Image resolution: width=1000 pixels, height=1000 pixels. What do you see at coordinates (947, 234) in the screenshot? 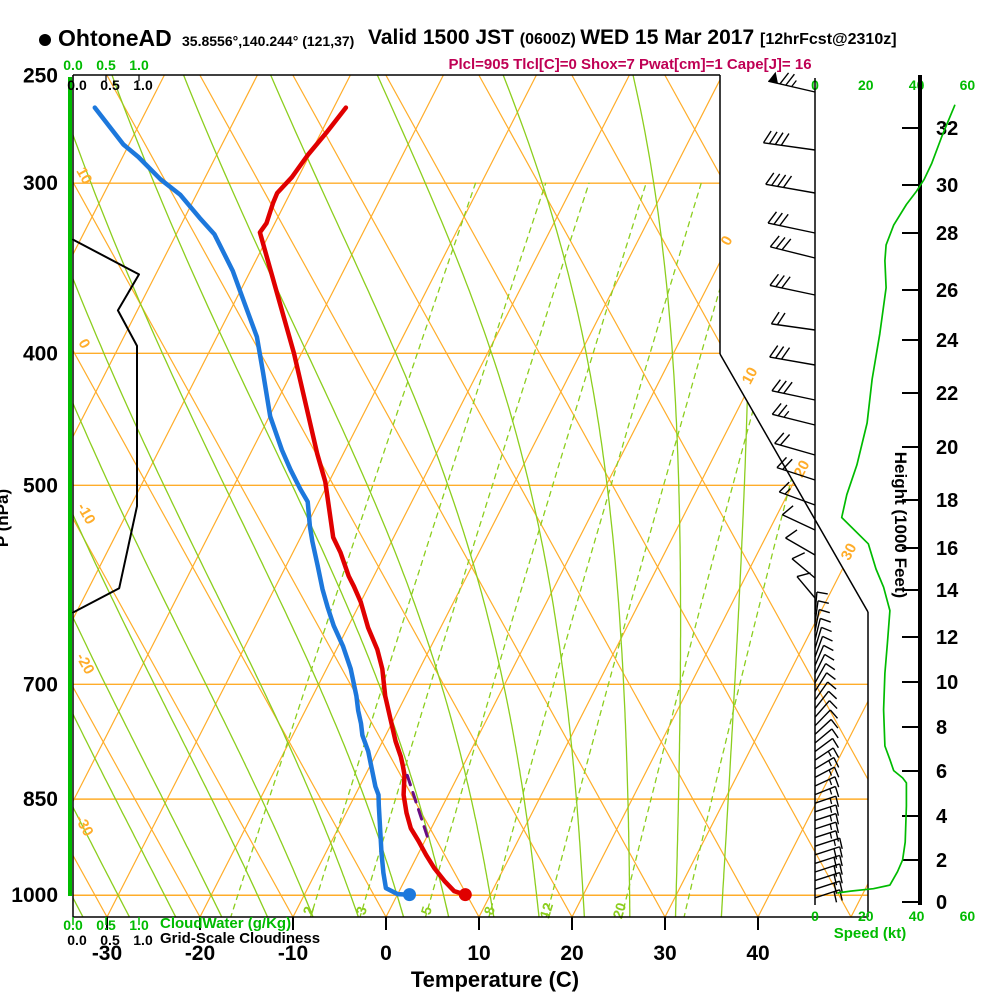
I see `svg-text: 28` at bounding box center [947, 234].